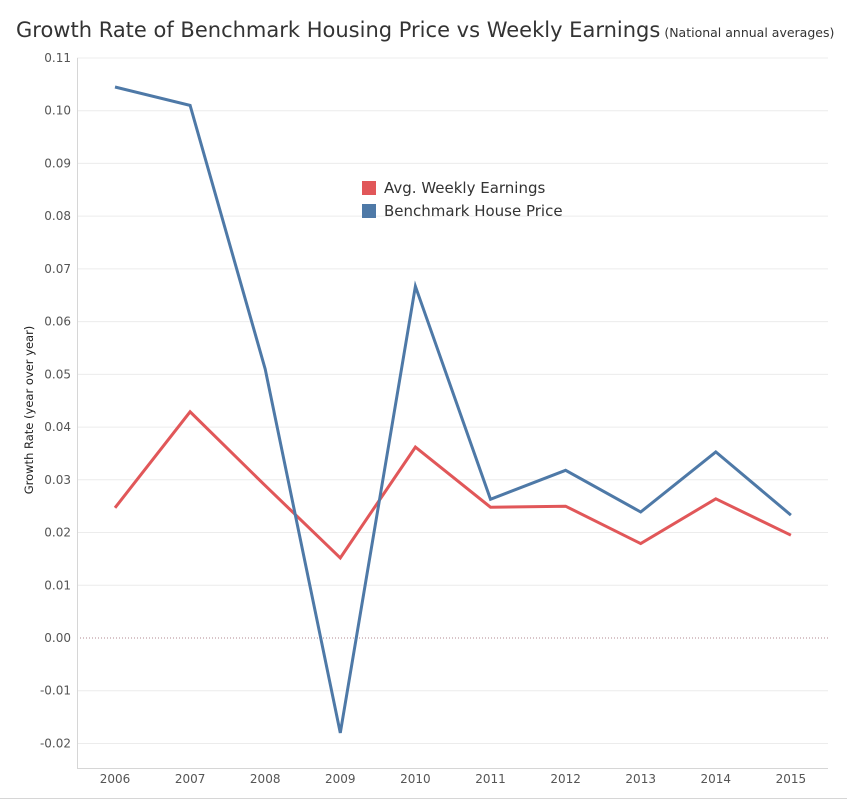 This screenshot has width=847, height=801. I want to click on y-tick-label: 0.03, so click(57, 480).